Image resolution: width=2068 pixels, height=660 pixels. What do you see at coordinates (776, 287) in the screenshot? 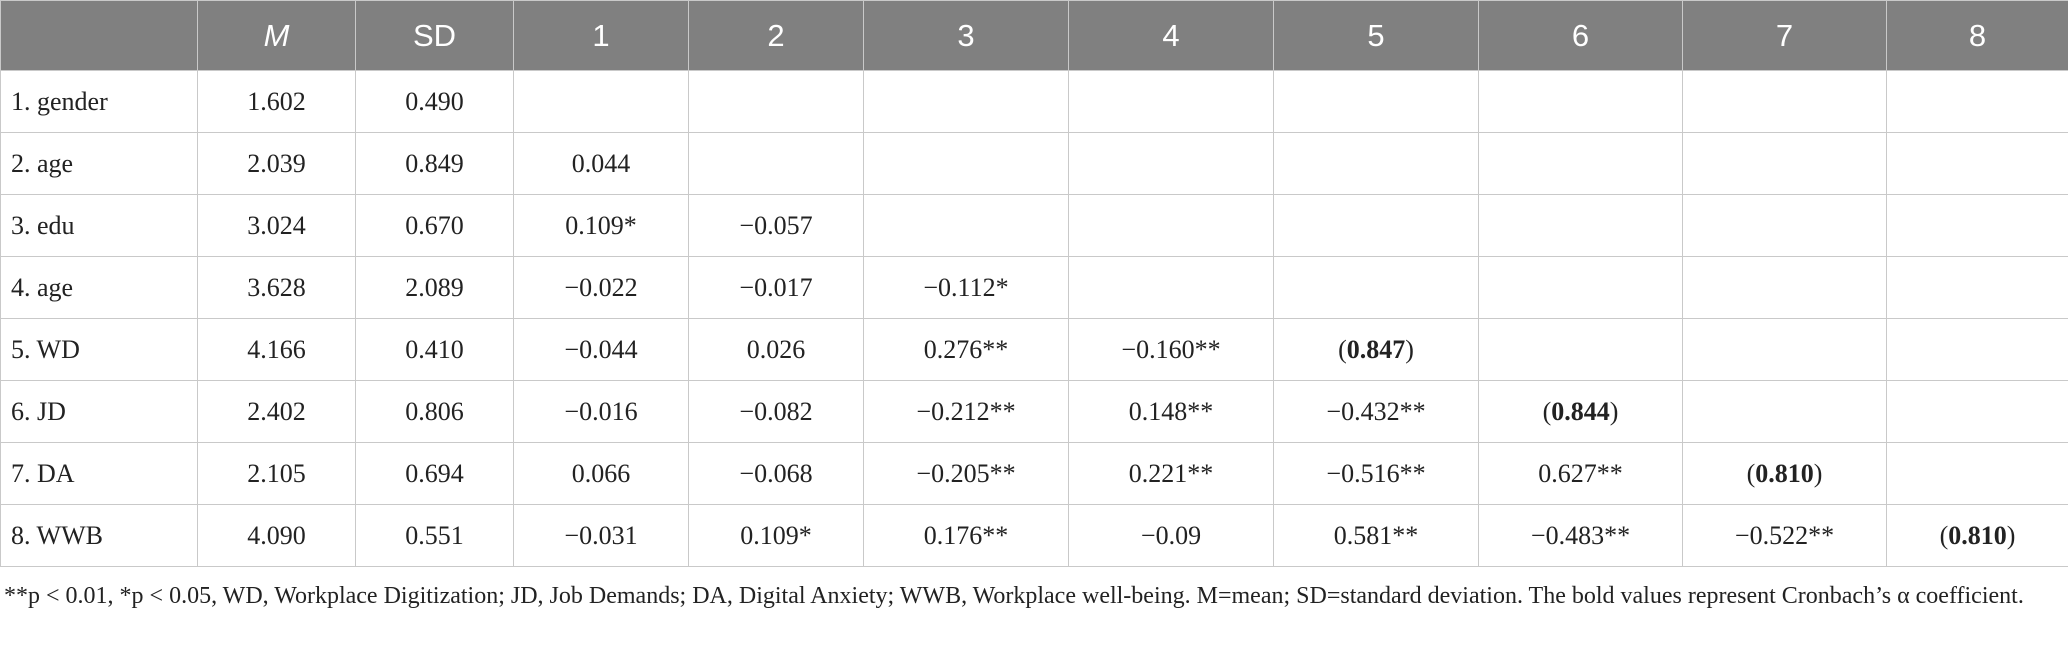
I see `table-cell: −0.017` at bounding box center [776, 287].